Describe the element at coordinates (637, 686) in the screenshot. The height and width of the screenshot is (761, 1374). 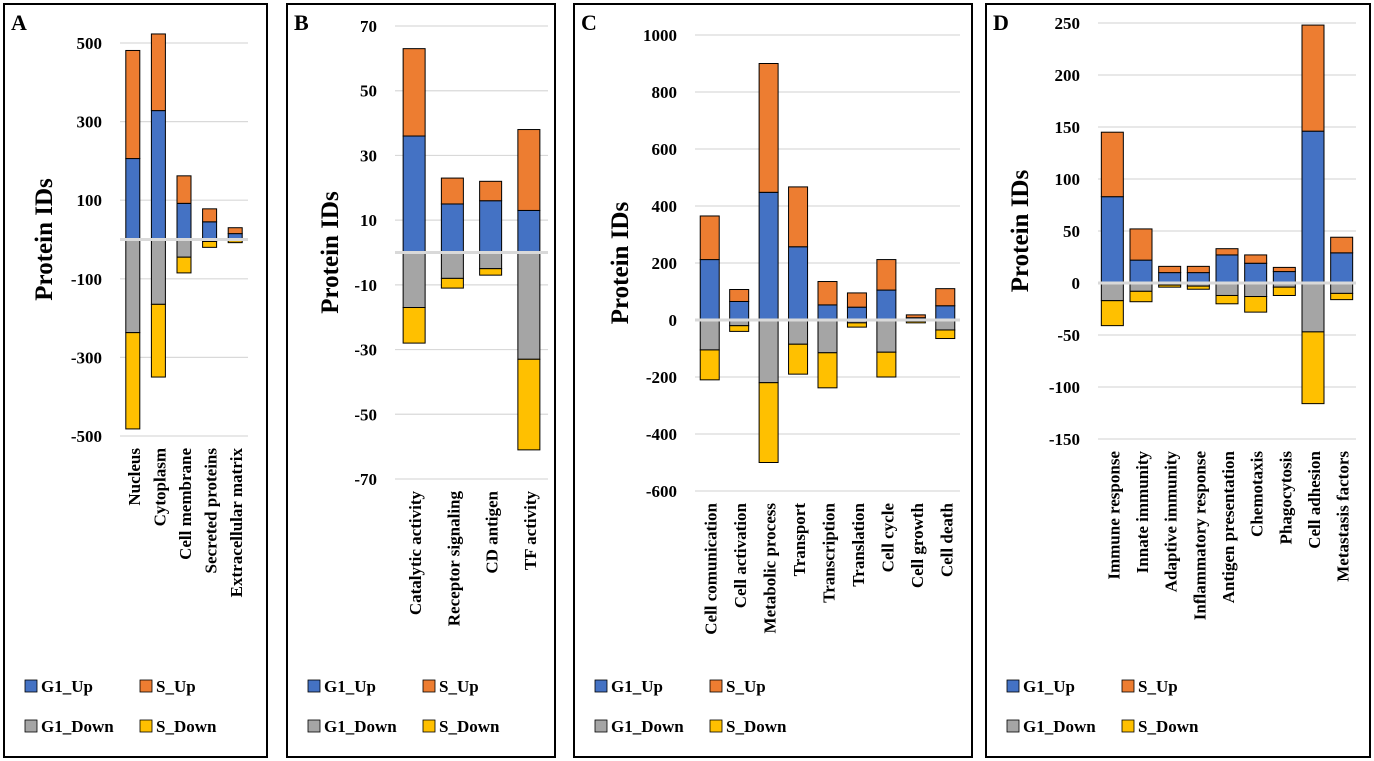
I see `panel-c-legend-label-g1-up: G1_Up` at that location.